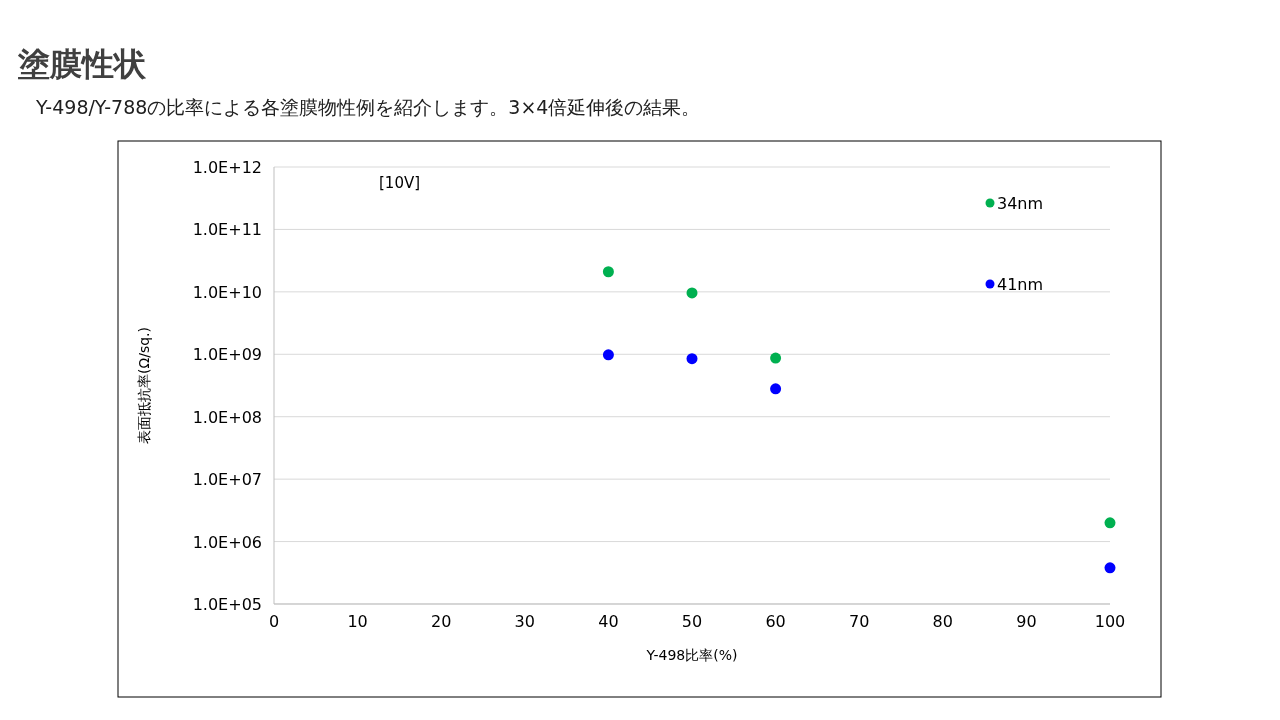 This screenshot has width=1280, height=720. Describe the element at coordinates (227, 167) in the screenshot. I see `y-tick-label: 1.0E+12` at that location.